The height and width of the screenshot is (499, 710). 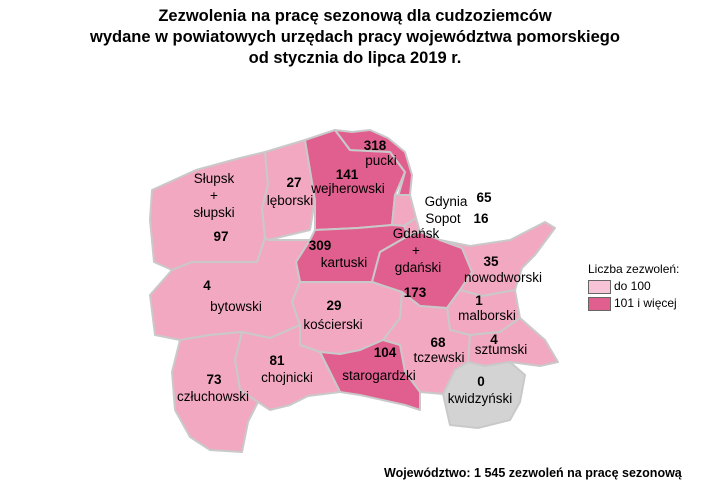 I want to click on sztumski-value: 4, so click(x=494, y=339).